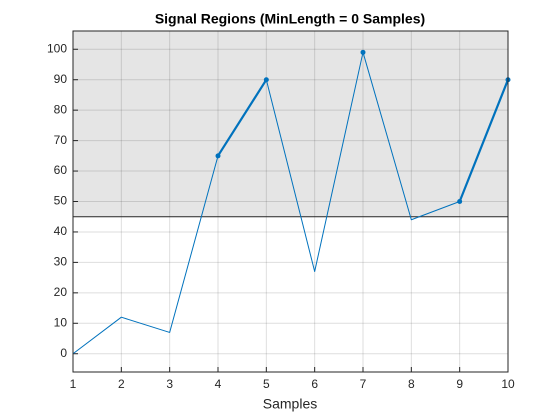 This screenshot has width=560, height=420. Describe the element at coordinates (61, 79) in the screenshot. I see `y-tick-label: 90` at that location.